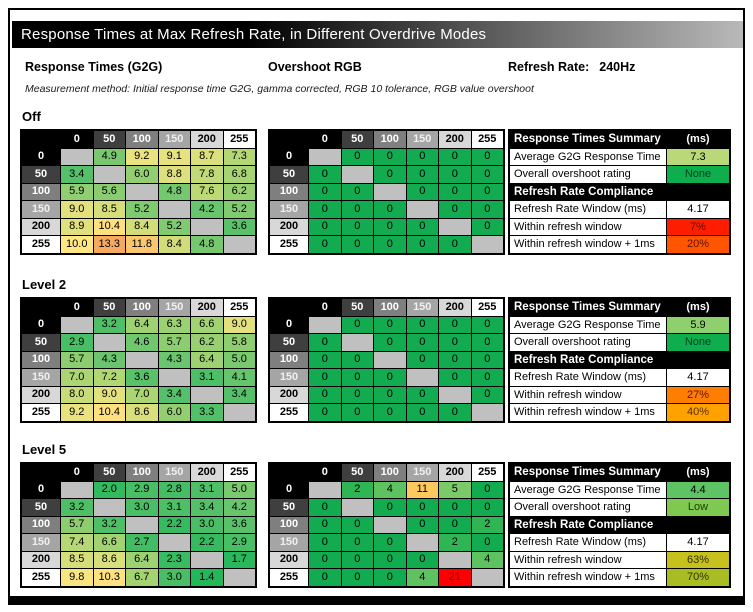 Image resolution: width=753 pixels, height=612 pixels. Describe the element at coordinates (174, 507) in the screenshot. I see `g2g-cell: 3.1` at that location.